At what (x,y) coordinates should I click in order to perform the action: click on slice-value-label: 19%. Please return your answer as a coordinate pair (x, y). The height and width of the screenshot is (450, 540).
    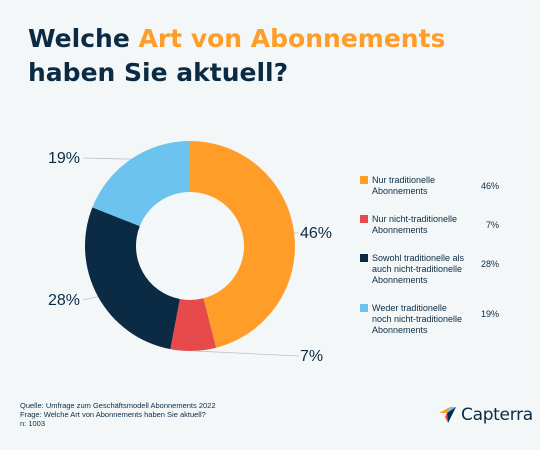
    Looking at the image, I should click on (64, 158).